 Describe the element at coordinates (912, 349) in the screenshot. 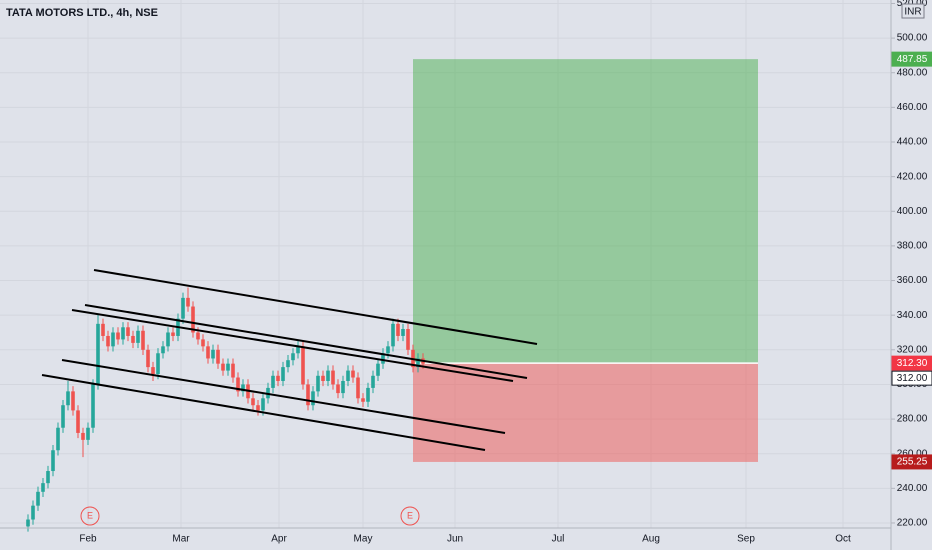

I see `y-tick-label: 320.00` at that location.